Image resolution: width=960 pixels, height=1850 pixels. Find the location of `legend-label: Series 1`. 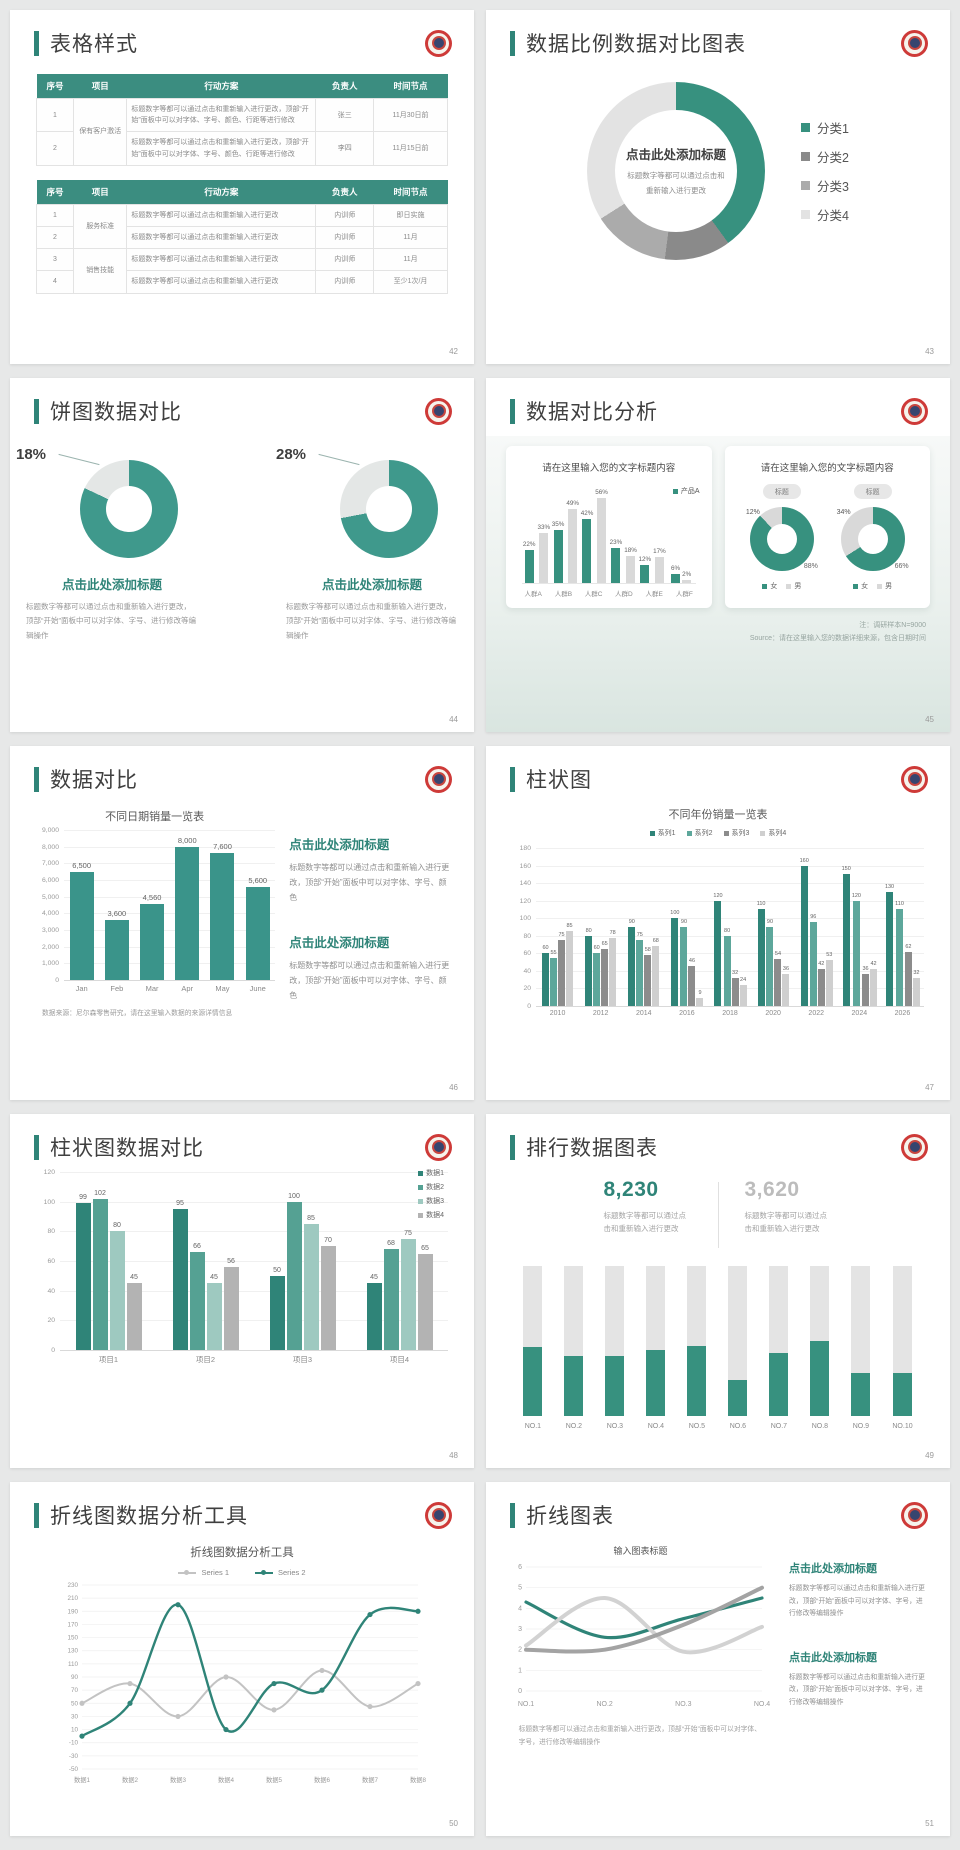

legend-label: Series 1 is located at coordinates (215, 1572).